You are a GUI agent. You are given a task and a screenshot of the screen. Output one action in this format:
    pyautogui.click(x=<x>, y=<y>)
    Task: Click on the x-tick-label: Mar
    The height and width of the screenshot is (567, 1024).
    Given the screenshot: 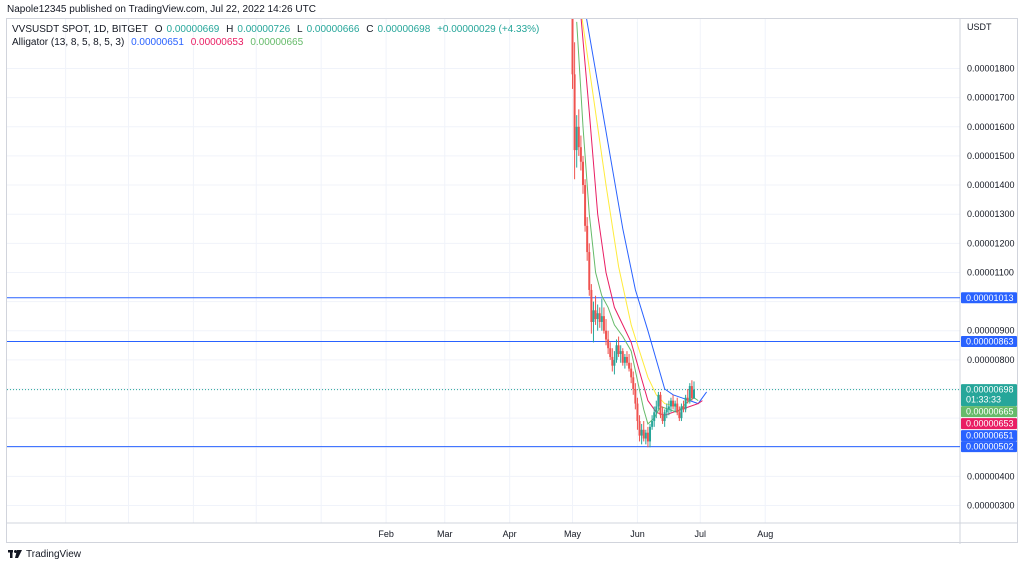 What is the action you would take?
    pyautogui.click(x=445, y=534)
    